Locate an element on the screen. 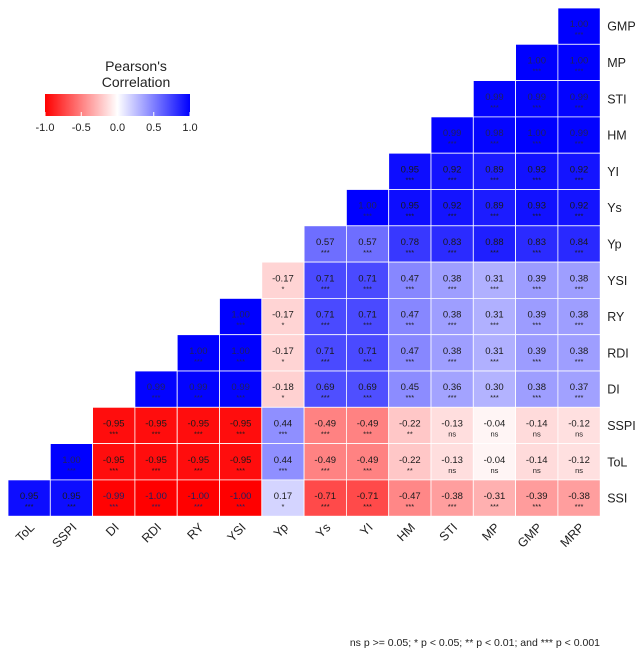 The image size is (640, 653). row-label: MP is located at coordinates (616, 63).